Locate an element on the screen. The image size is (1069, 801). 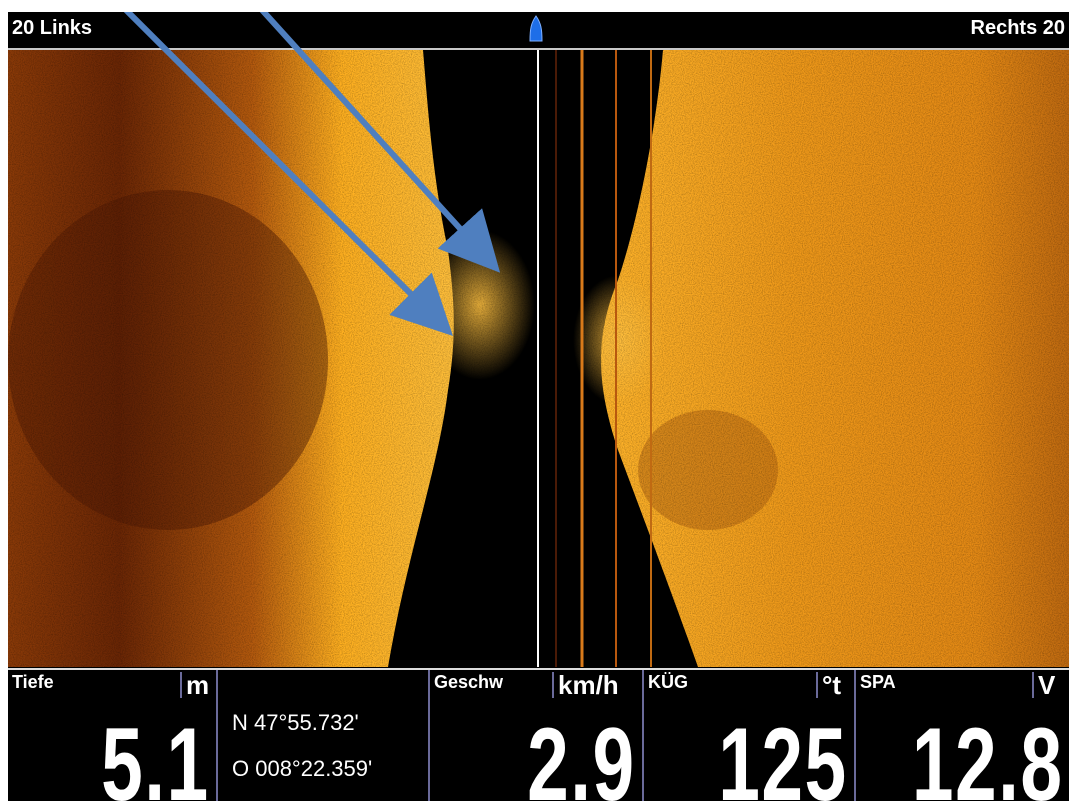
longitude-value: O 008°22.359' is located at coordinates (302, 768).